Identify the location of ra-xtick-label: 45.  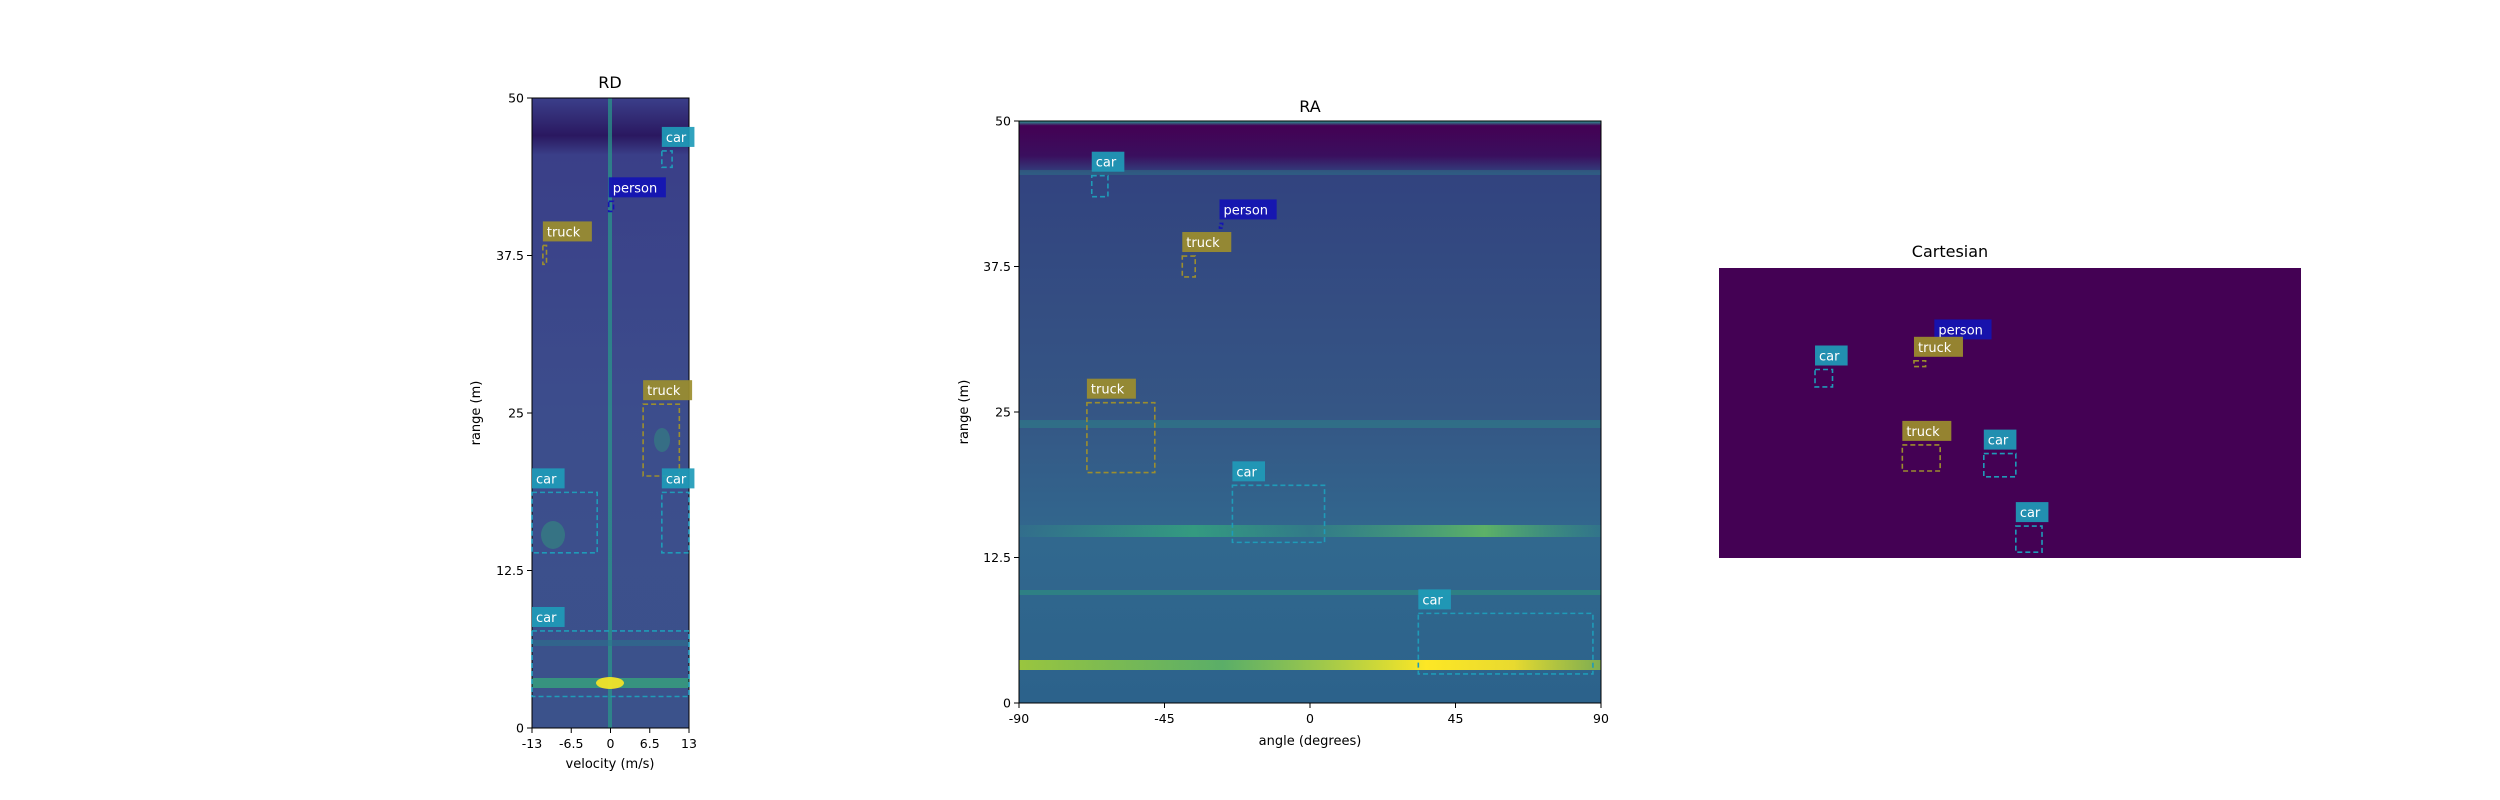
(1456, 718).